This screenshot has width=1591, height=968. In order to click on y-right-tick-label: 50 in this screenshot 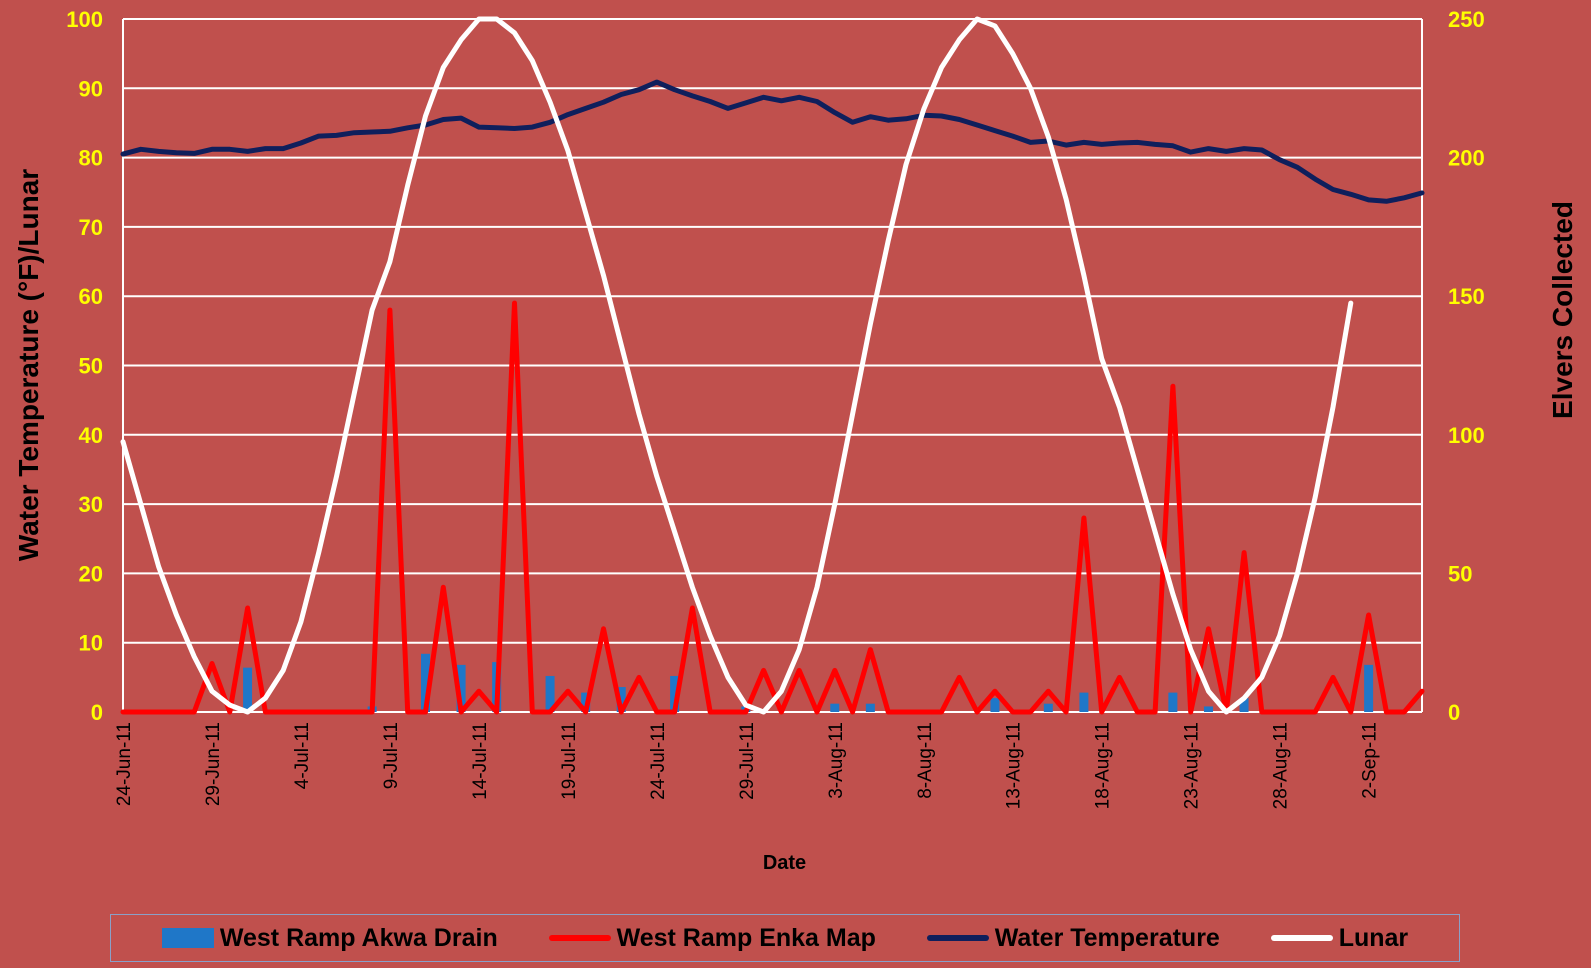, I will do `click(1460, 573)`.